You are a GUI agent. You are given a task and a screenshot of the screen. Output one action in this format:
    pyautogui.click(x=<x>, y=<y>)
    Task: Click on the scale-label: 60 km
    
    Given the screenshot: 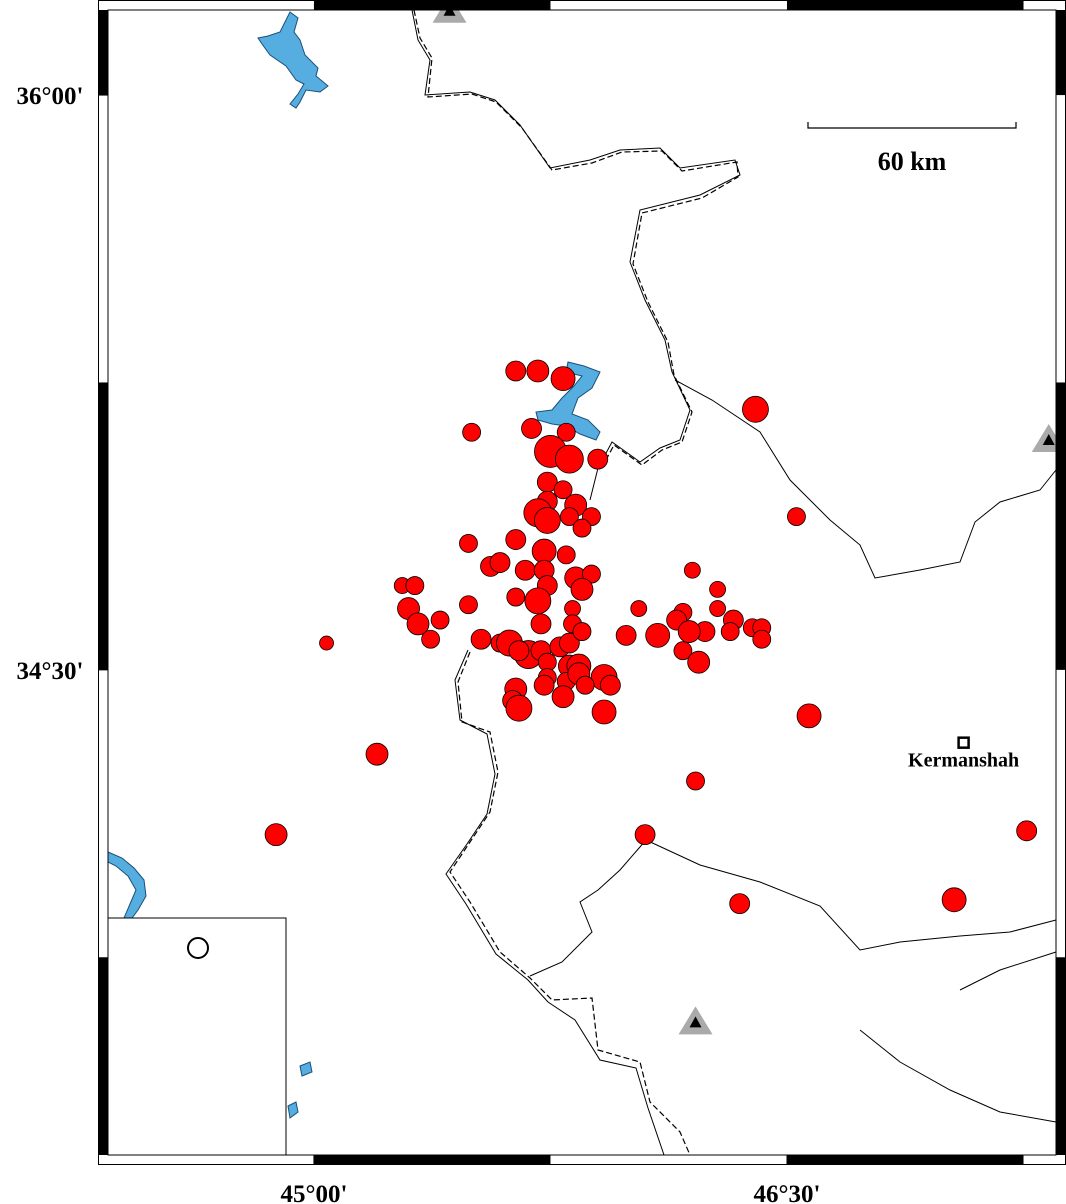 What is the action you would take?
    pyautogui.click(x=912, y=161)
    